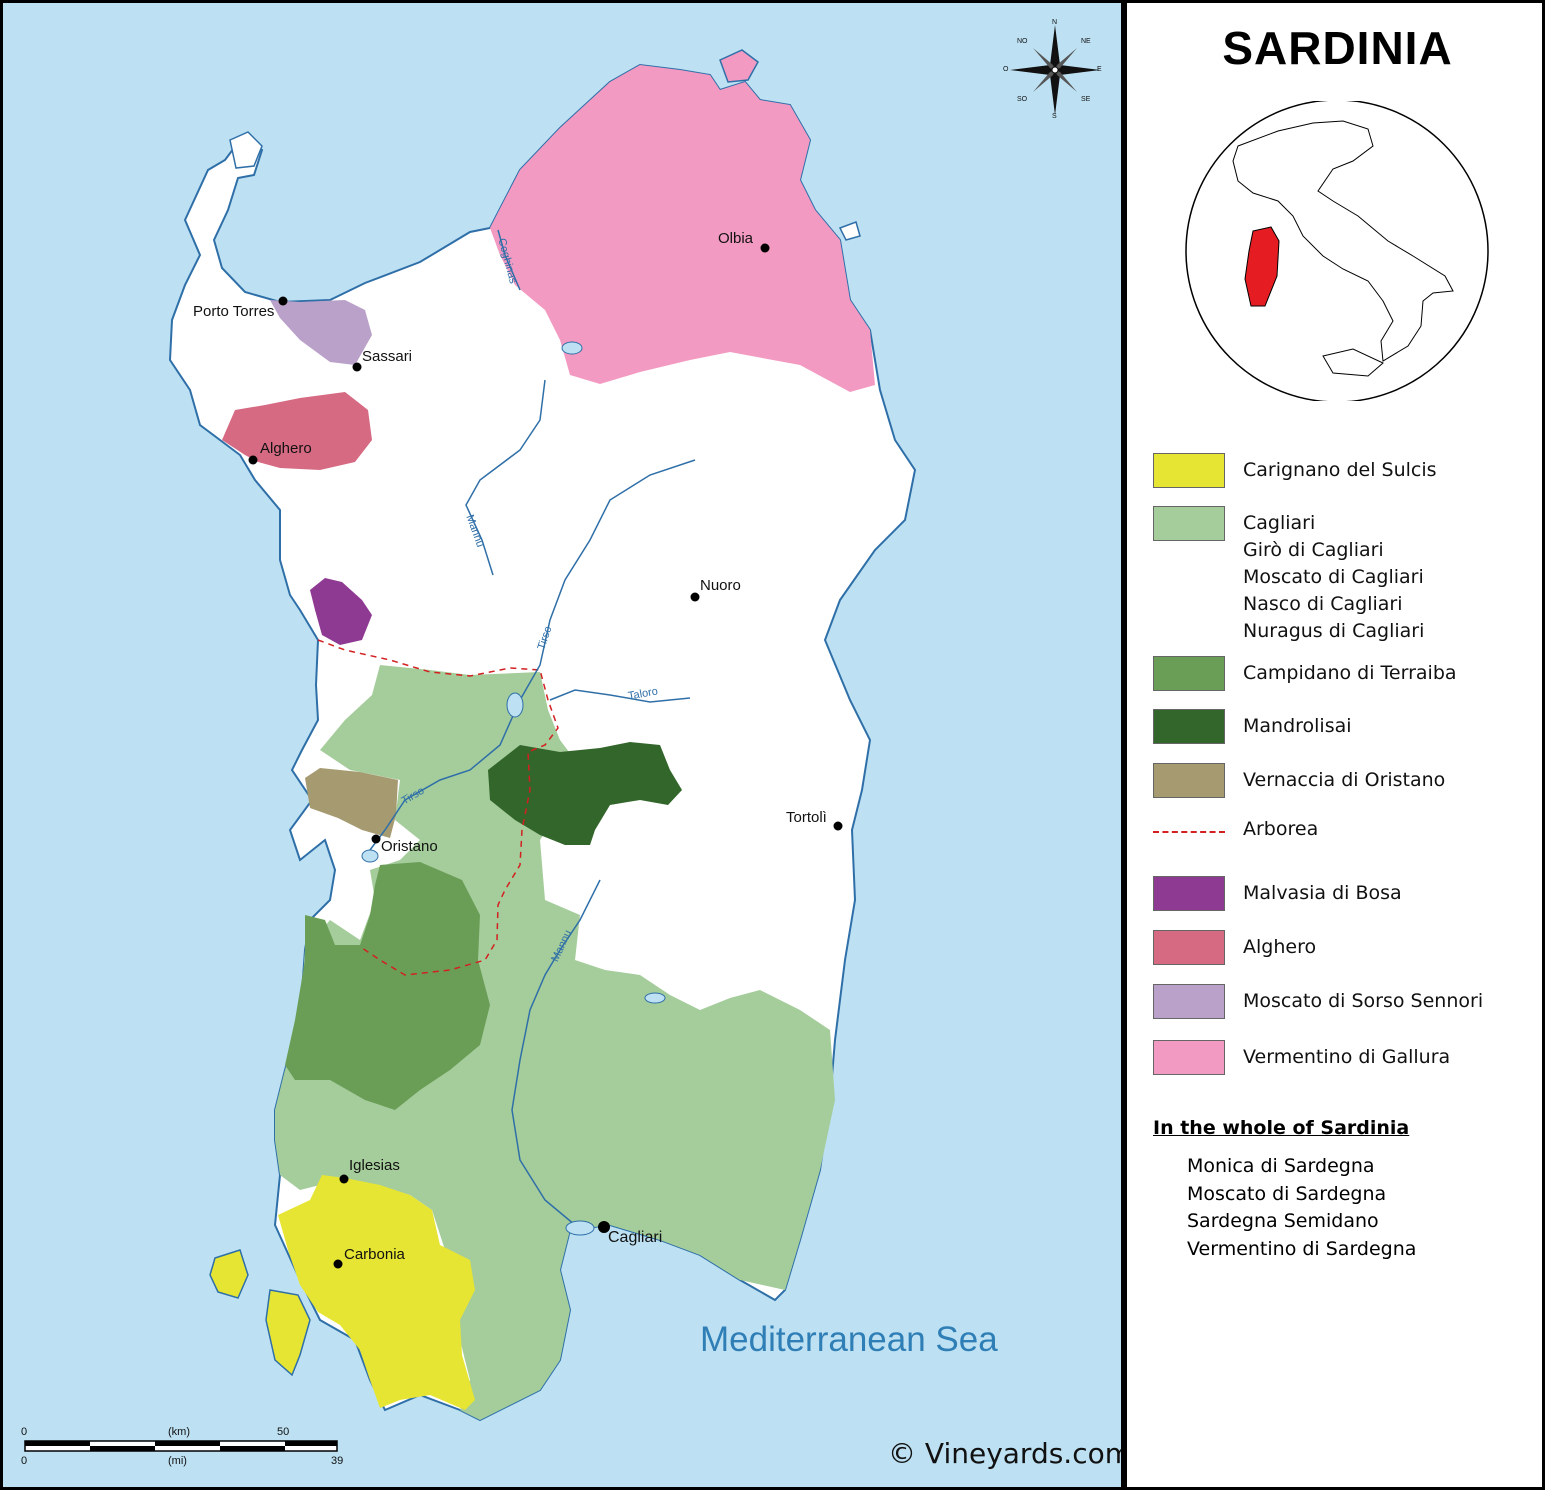 The image size is (1545, 1490). What do you see at coordinates (1262, 266) in the screenshot?
I see `italy-sardinia-highlight` at bounding box center [1262, 266].